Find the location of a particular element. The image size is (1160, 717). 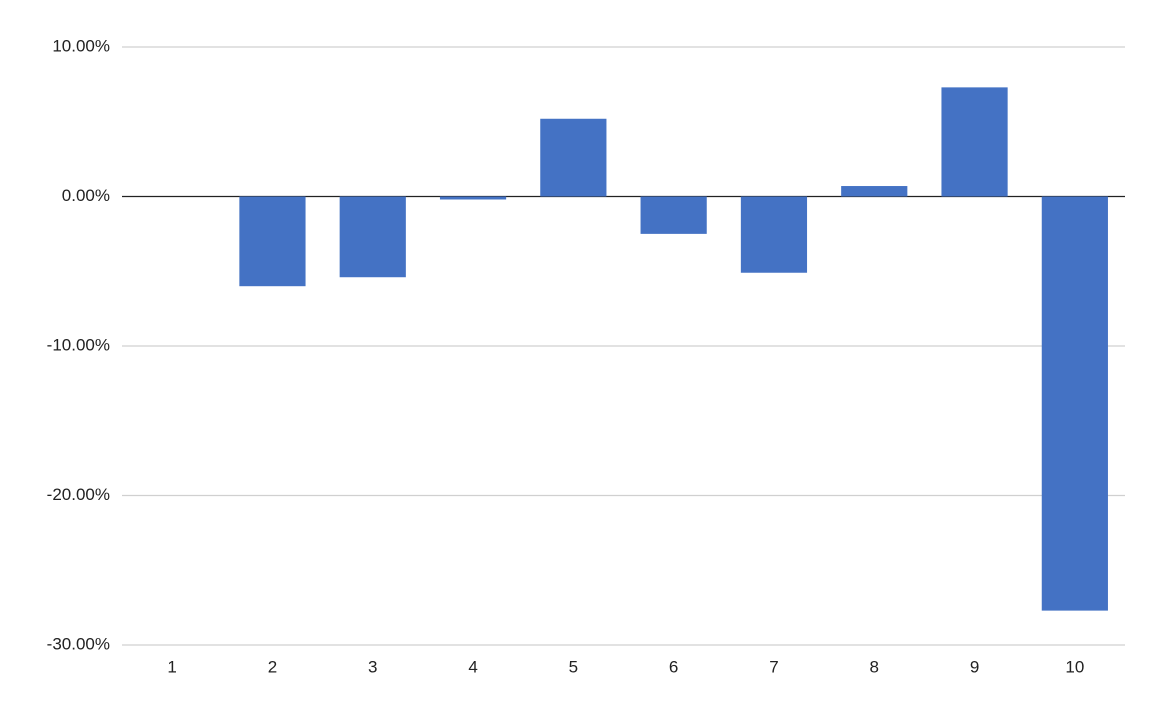

x-tick-label: 3 is located at coordinates (372, 666).